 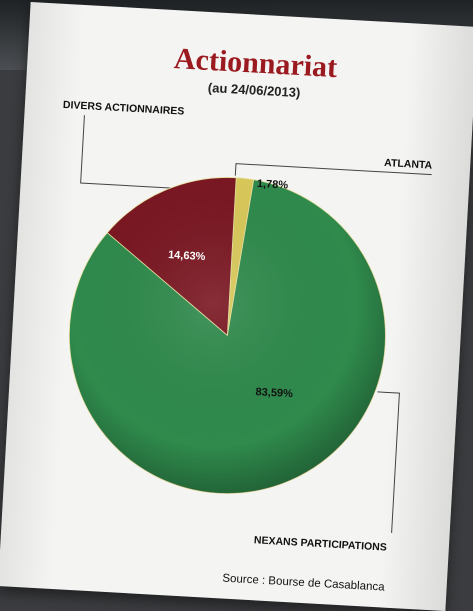 I want to click on source-note: Source : Bourse de Casablanca, so click(x=303, y=583).